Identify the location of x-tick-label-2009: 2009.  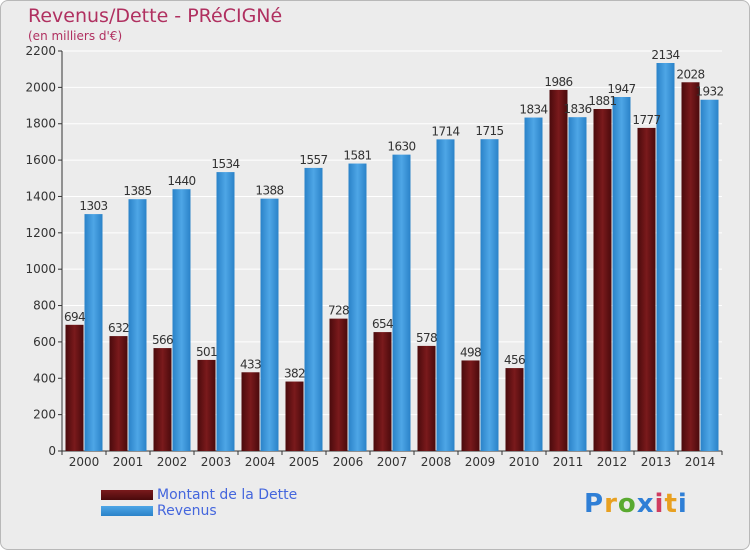
(480, 462).